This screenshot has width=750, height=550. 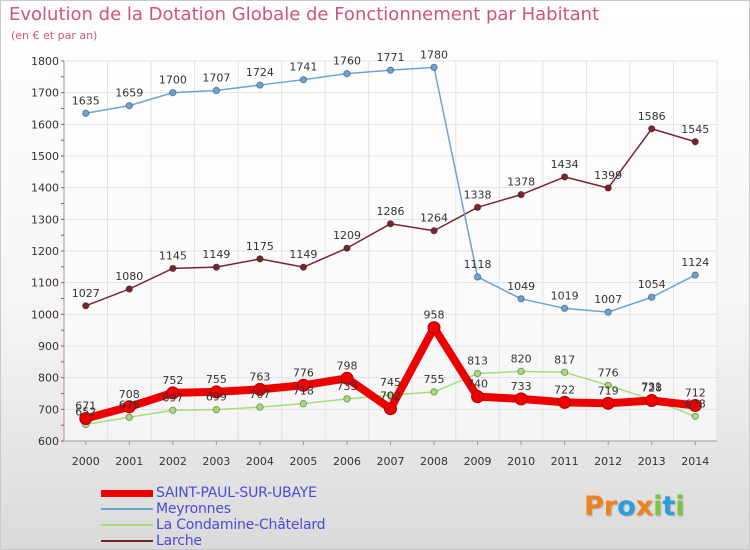 What do you see at coordinates (48, 346) in the screenshot?
I see `y-tick-label: 900` at bounding box center [48, 346].